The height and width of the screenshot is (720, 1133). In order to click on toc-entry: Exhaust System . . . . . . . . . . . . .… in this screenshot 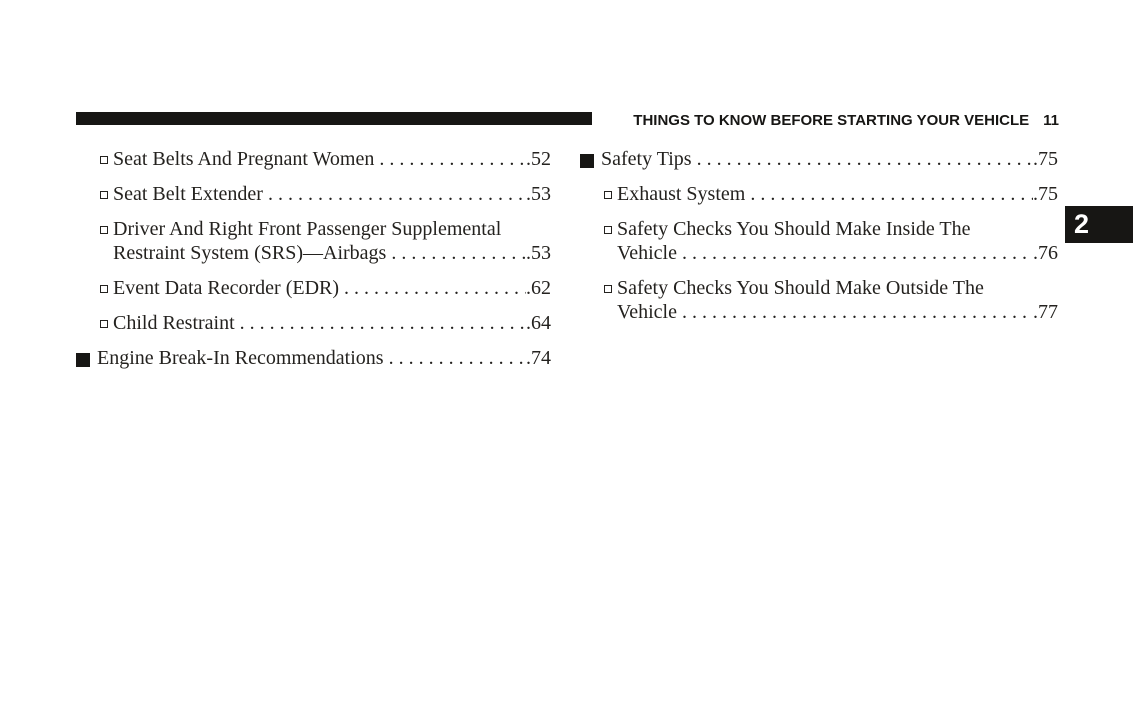, I will do `click(819, 194)`.